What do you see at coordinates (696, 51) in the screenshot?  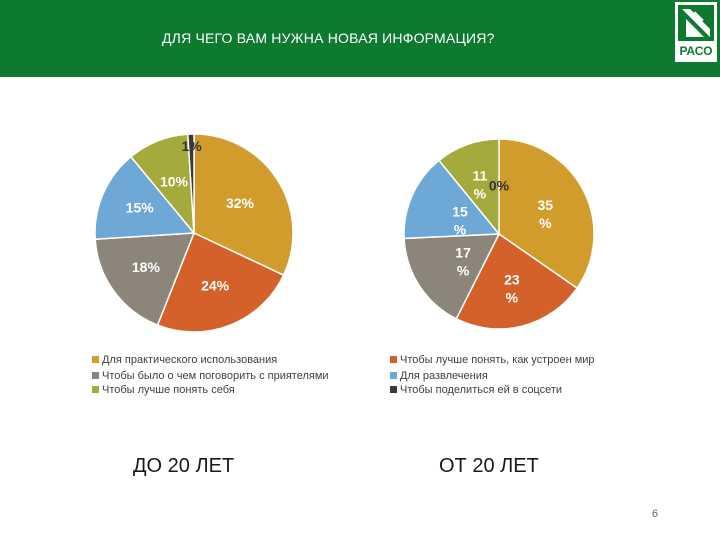 I see `logo-text: РАСО` at bounding box center [696, 51].